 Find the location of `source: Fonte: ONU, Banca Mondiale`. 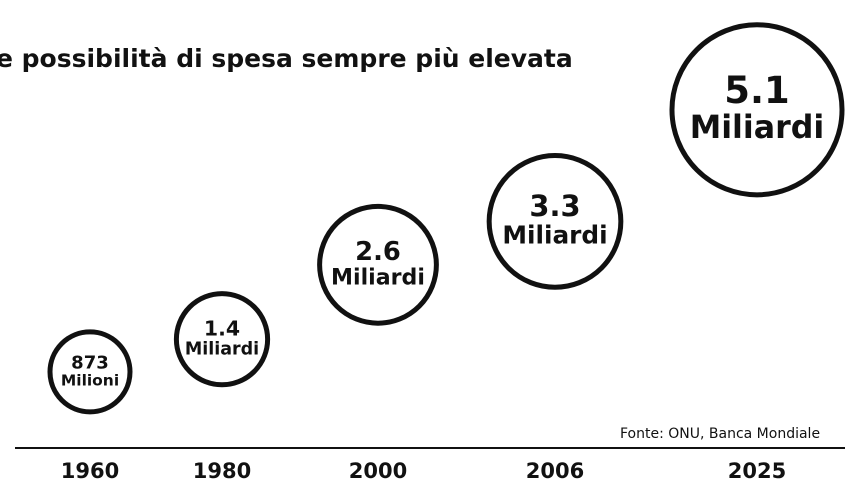

source: Fonte: ONU, Banca Mondiale is located at coordinates (720, 434).